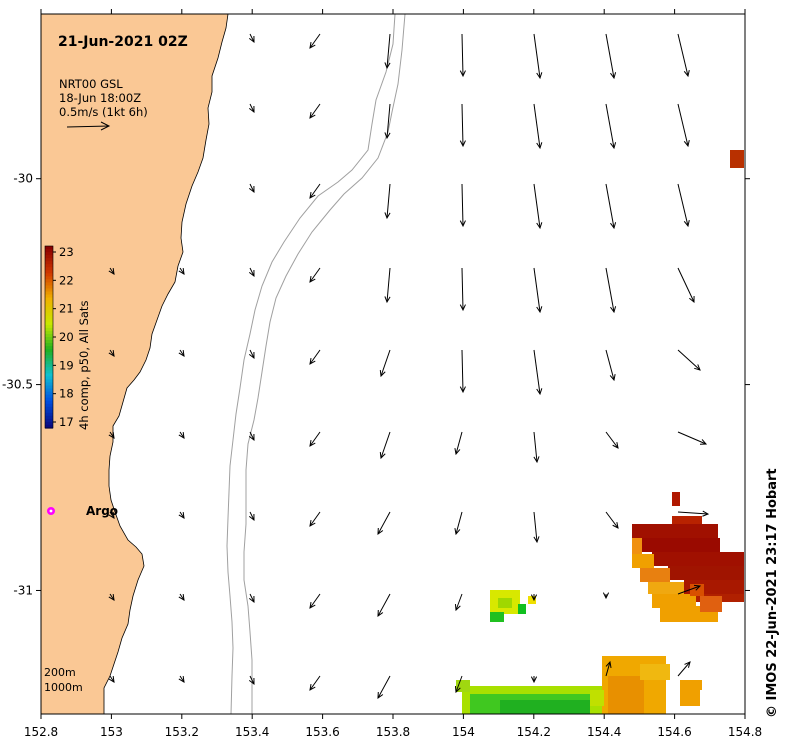 The image size is (789, 750). Describe the element at coordinates (100, 98) in the screenshot. I see `product-line-2: 18-Jun 18:00Z` at that location.